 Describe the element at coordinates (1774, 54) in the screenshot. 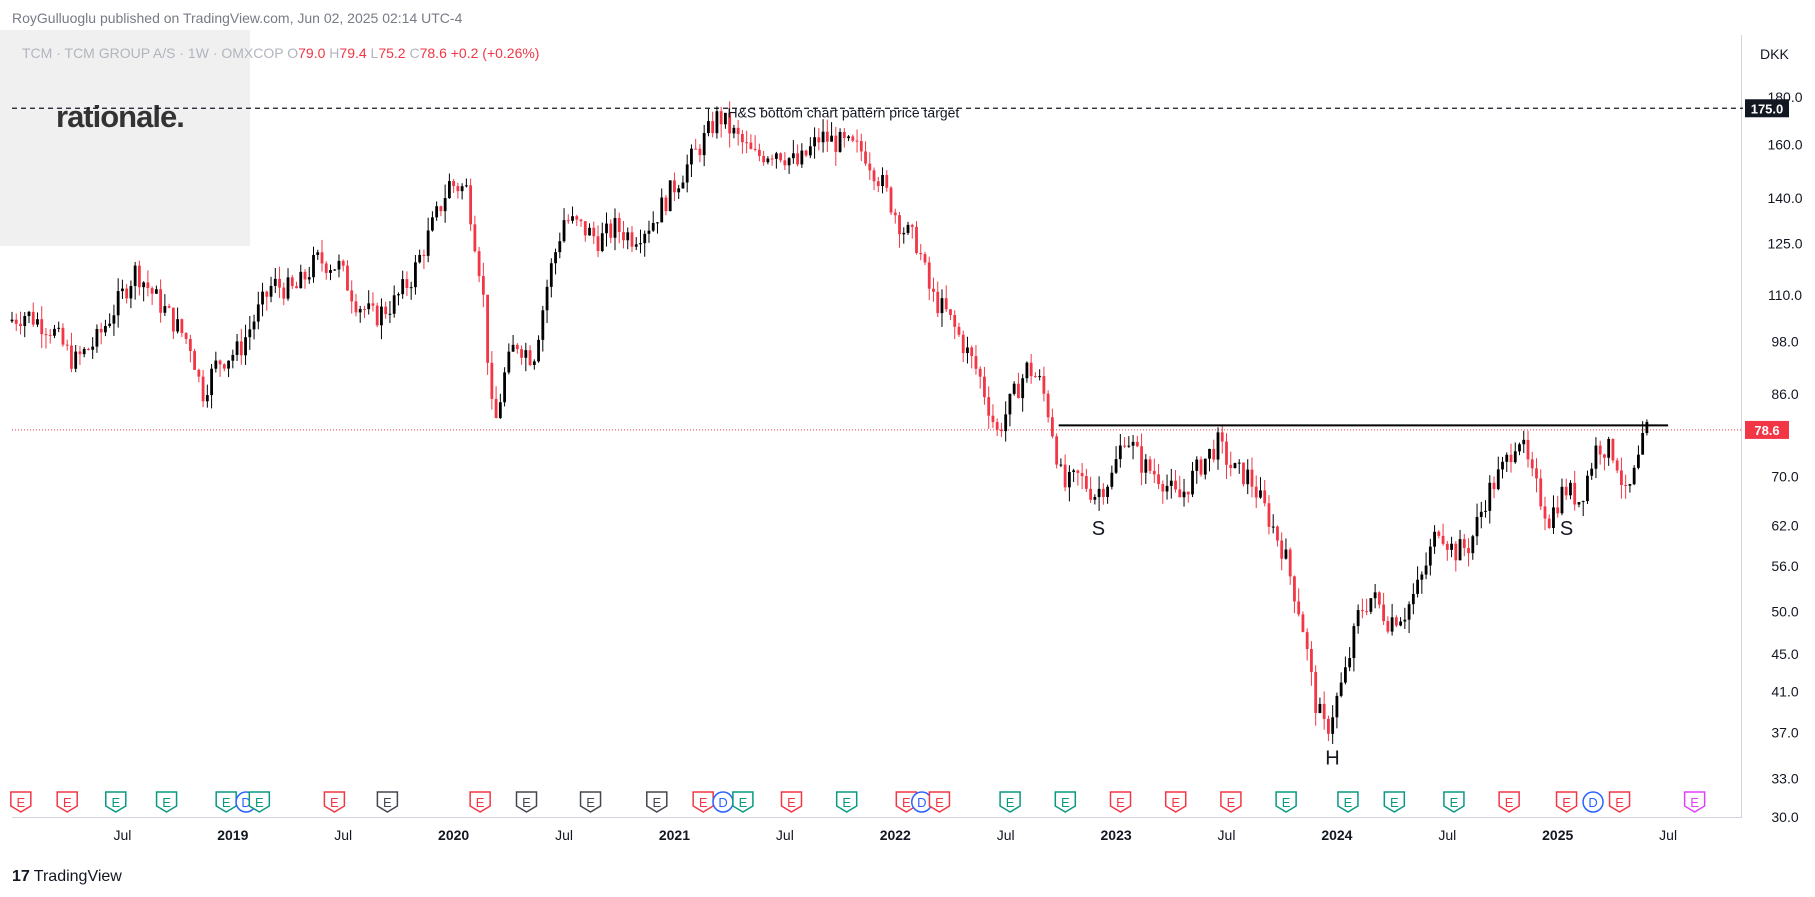

I see `currency-button: DKK` at that location.